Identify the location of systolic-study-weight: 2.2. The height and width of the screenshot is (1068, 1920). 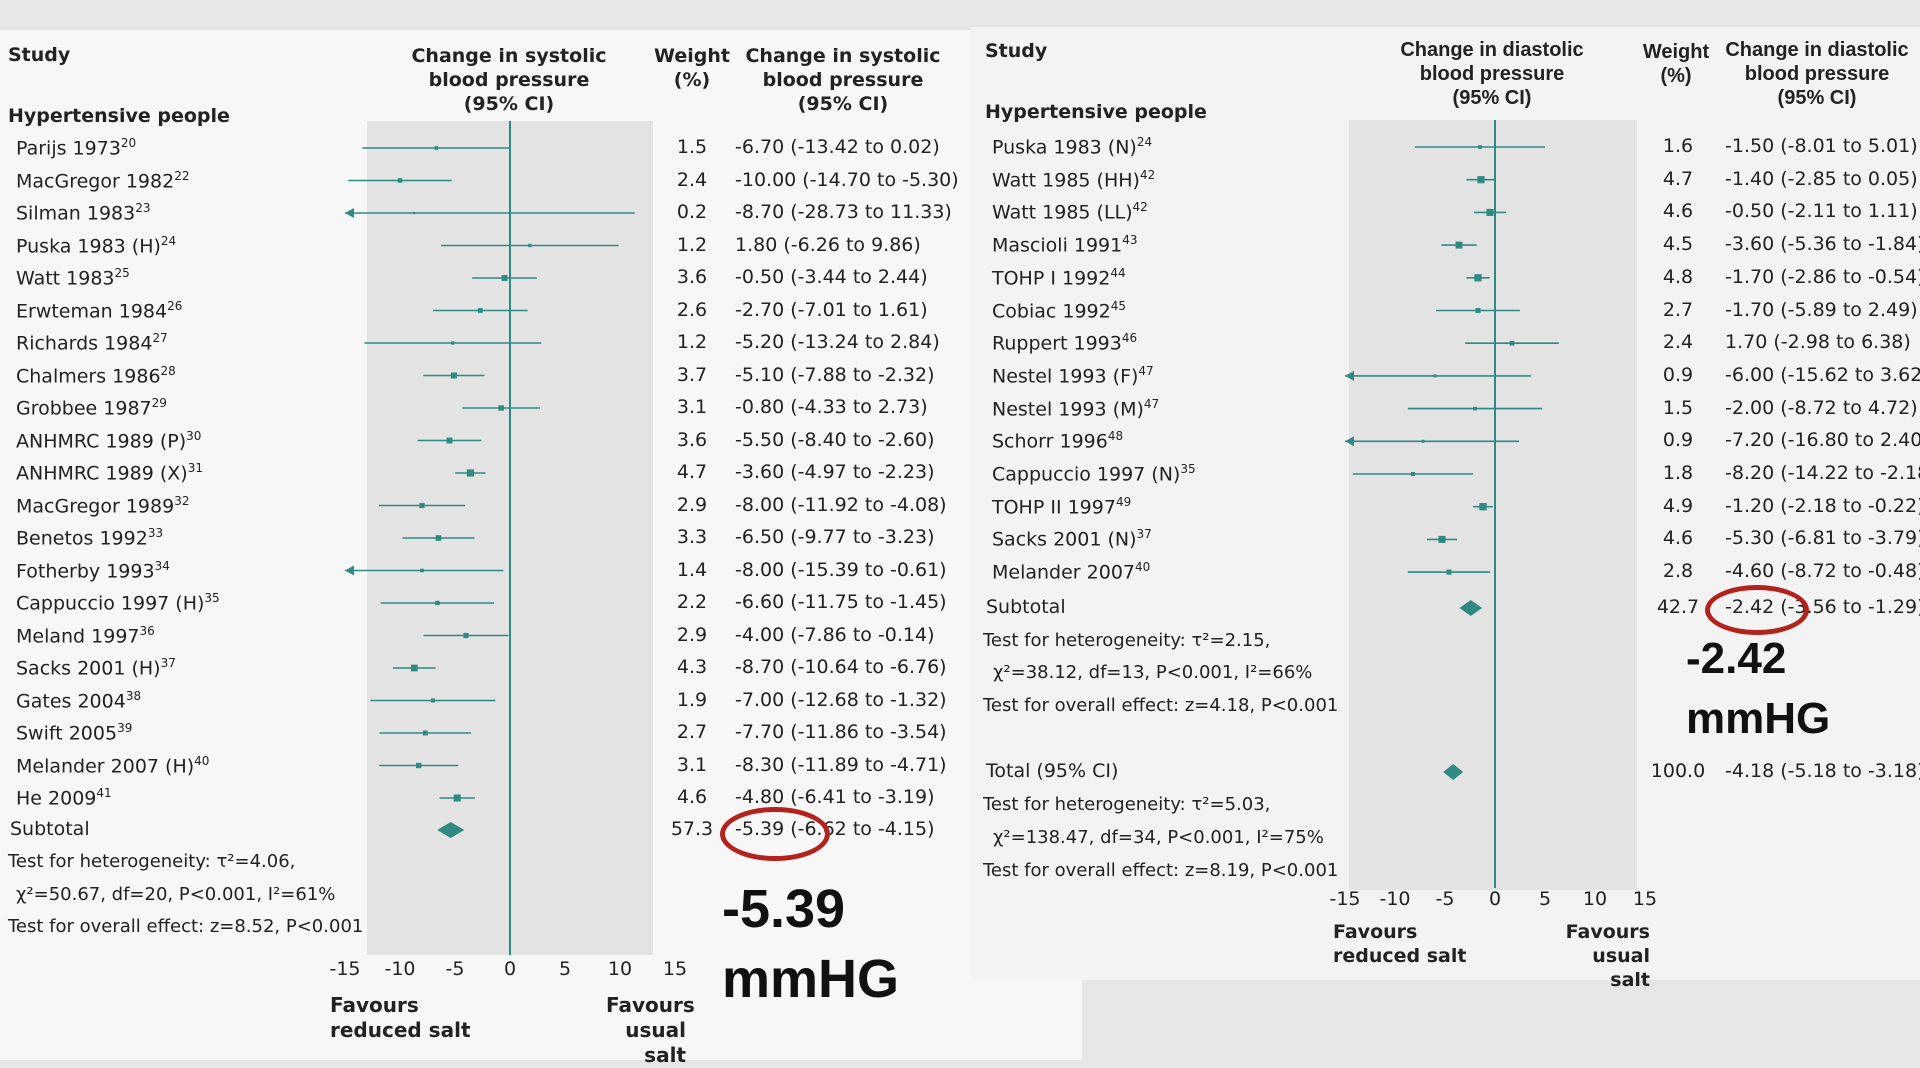
(692, 602).